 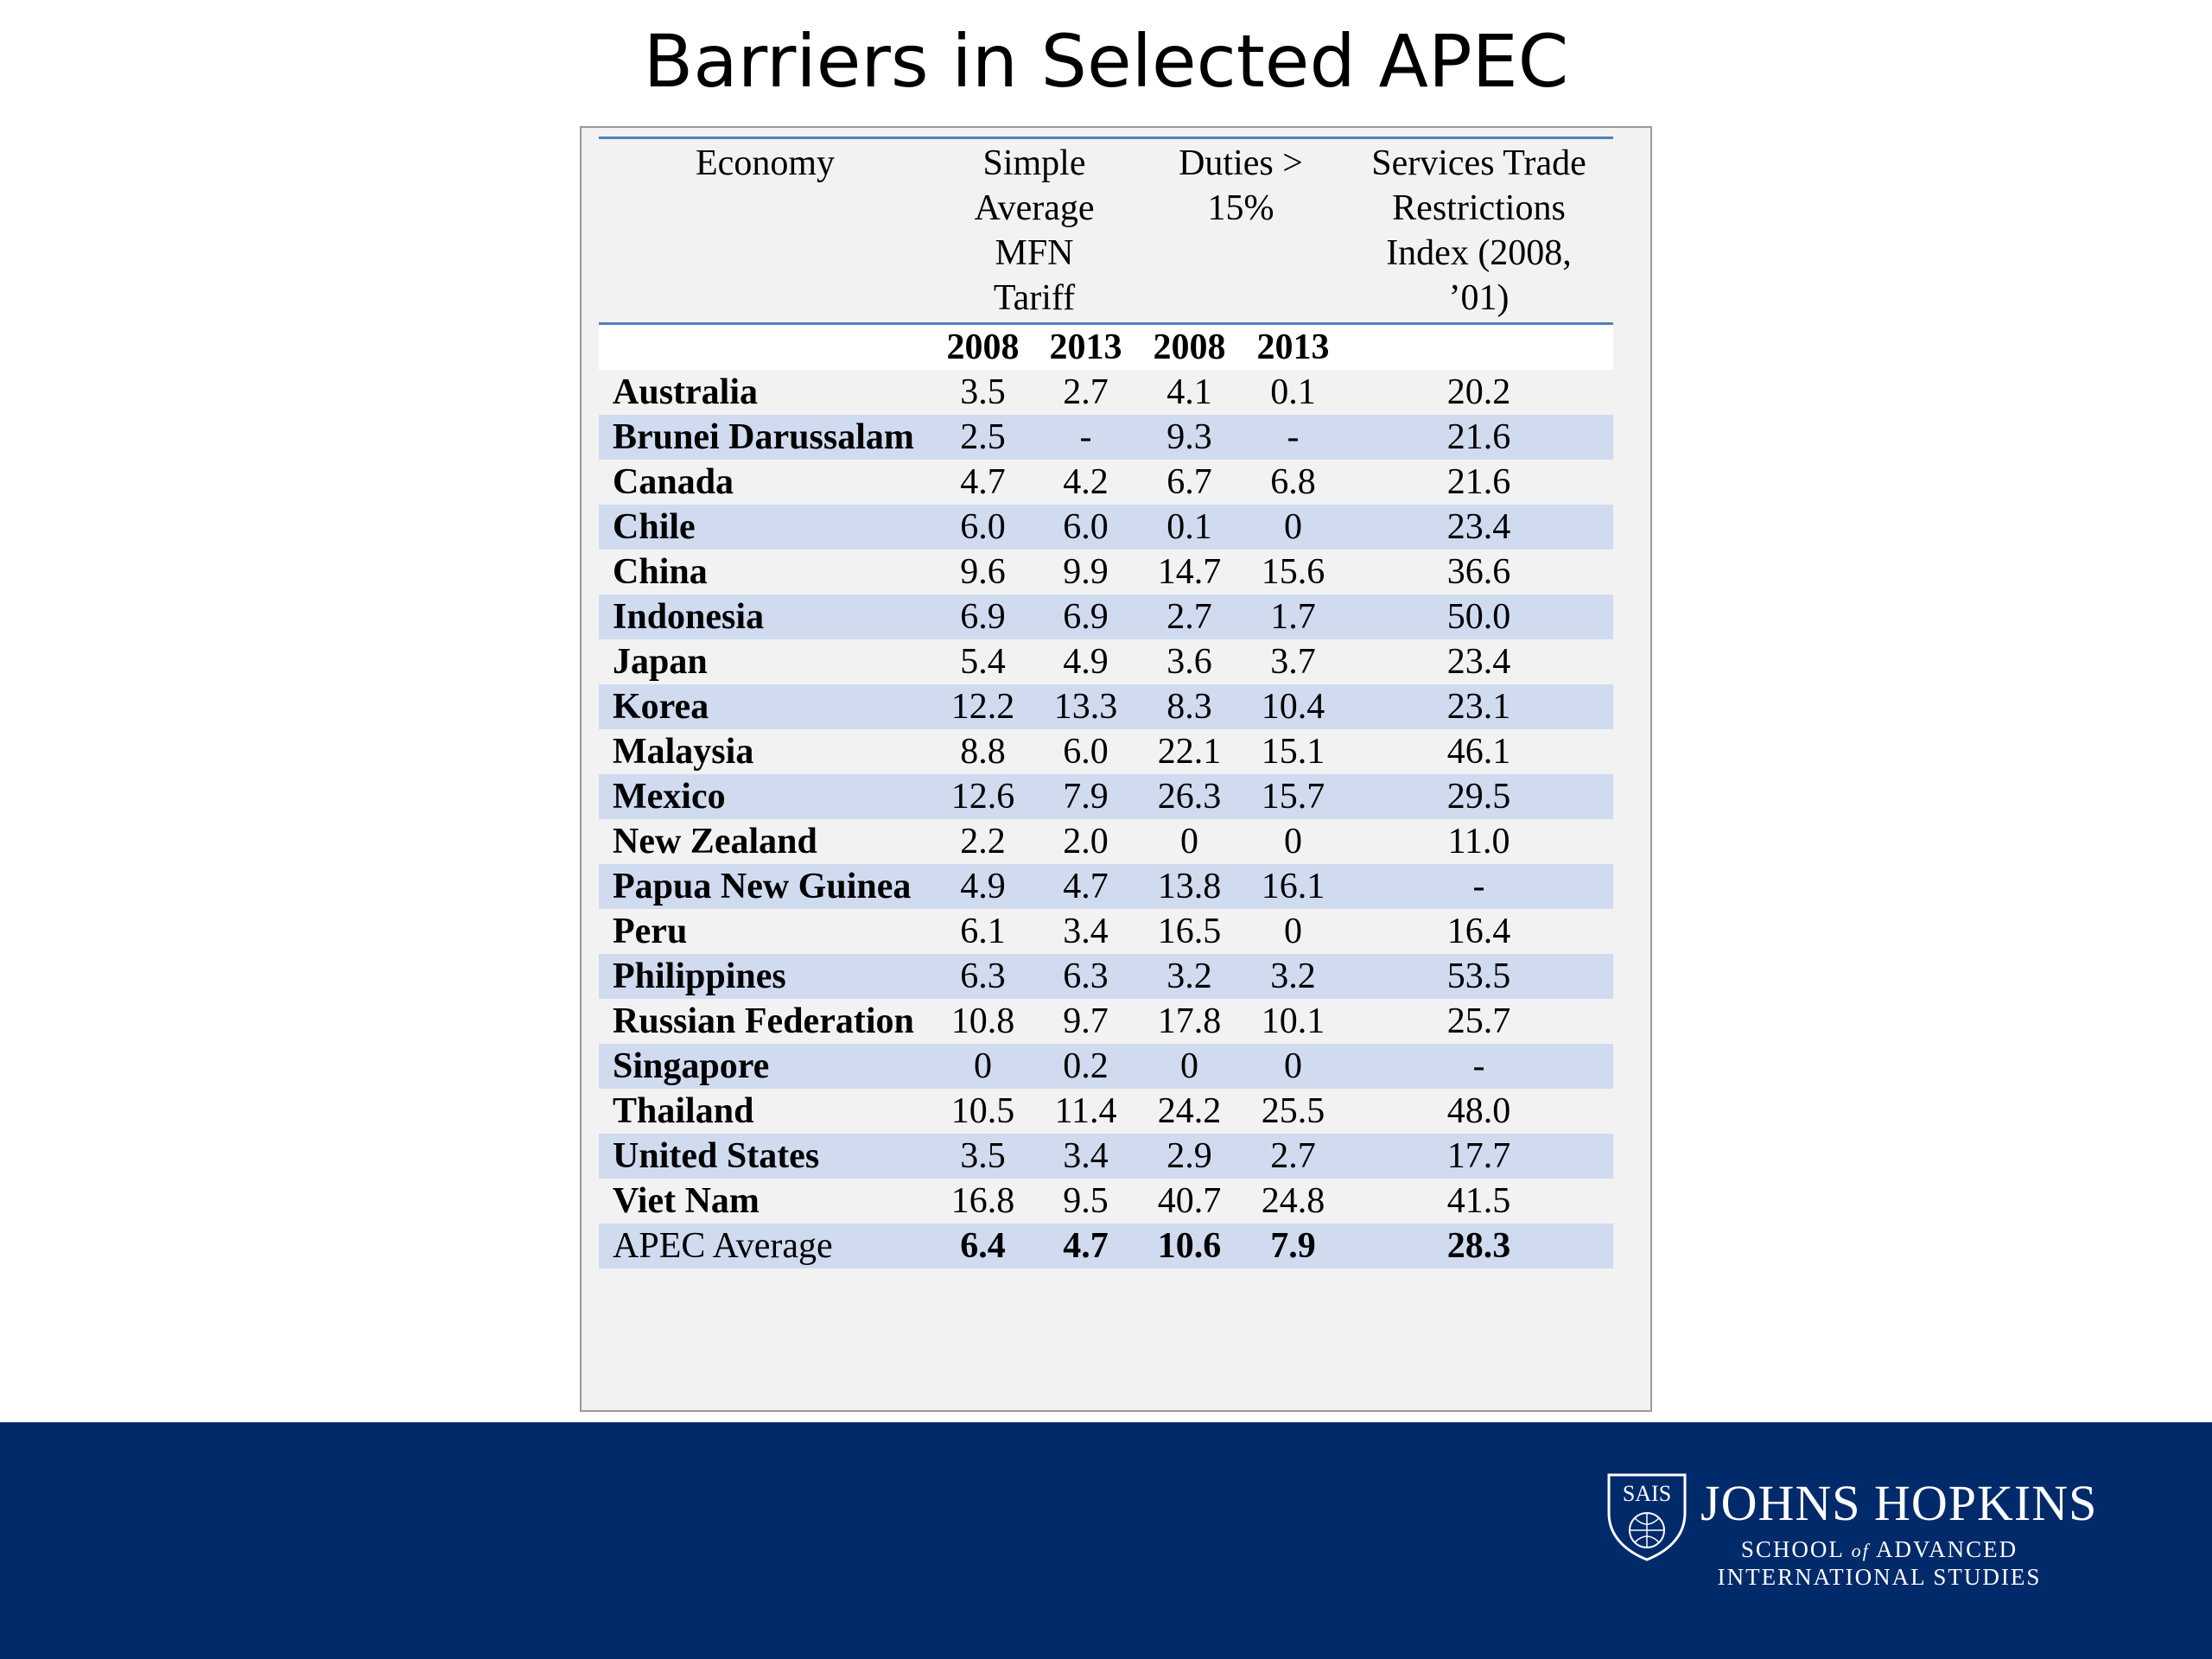 What do you see at coordinates (765, 163) in the screenshot?
I see `header-line: Economy` at bounding box center [765, 163].